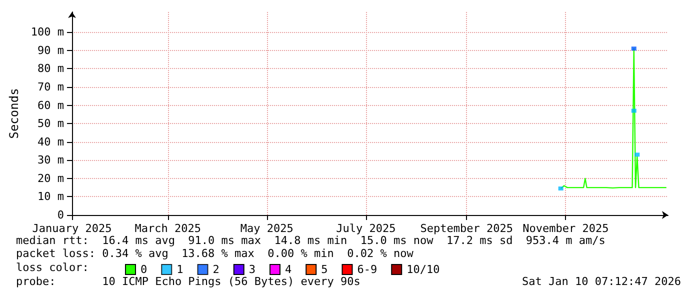 This screenshot has width=697, height=297. Describe the element at coordinates (565, 228) in the screenshot. I see `x-tick-label: November 2025` at that location.